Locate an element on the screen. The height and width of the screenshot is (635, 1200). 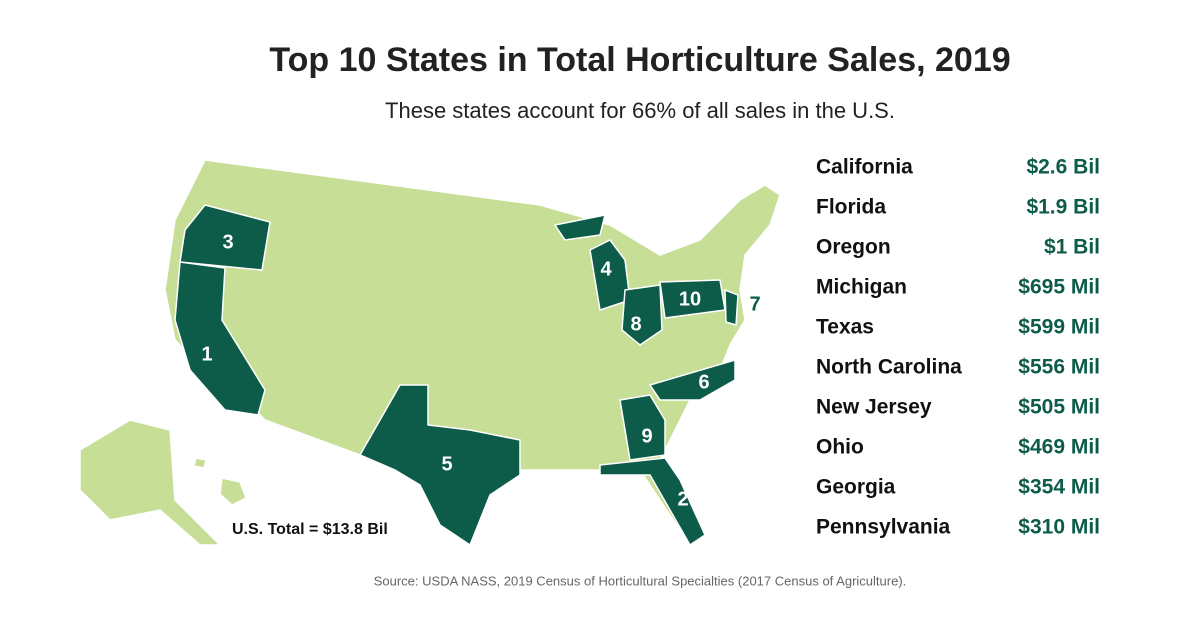
state-name: Texas is located at coordinates (845, 327).